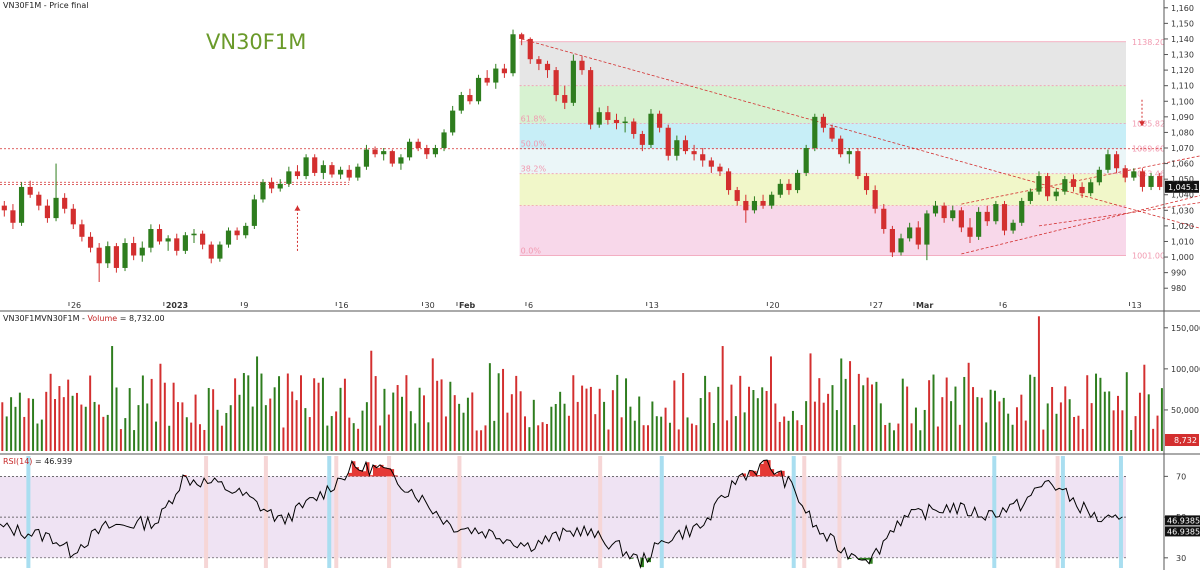 This screenshot has width=1200, height=574. Describe the element at coordinates (1148, 174) in the screenshot. I see `fib-level-label: 1053.46` at that location.